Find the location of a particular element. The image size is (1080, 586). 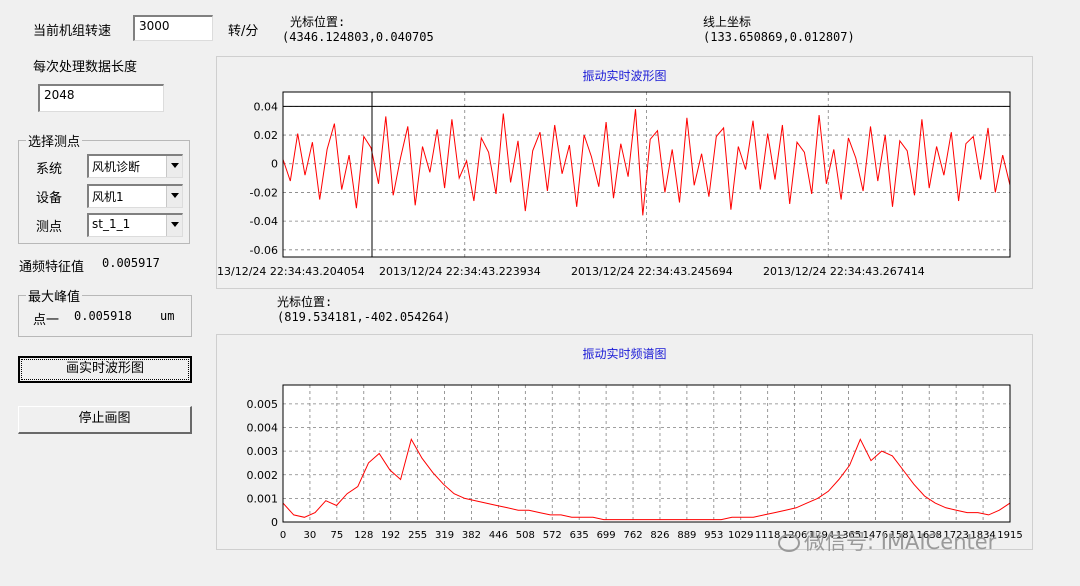

max-peak-group-title: 最大峰值 is located at coordinates (54, 295).